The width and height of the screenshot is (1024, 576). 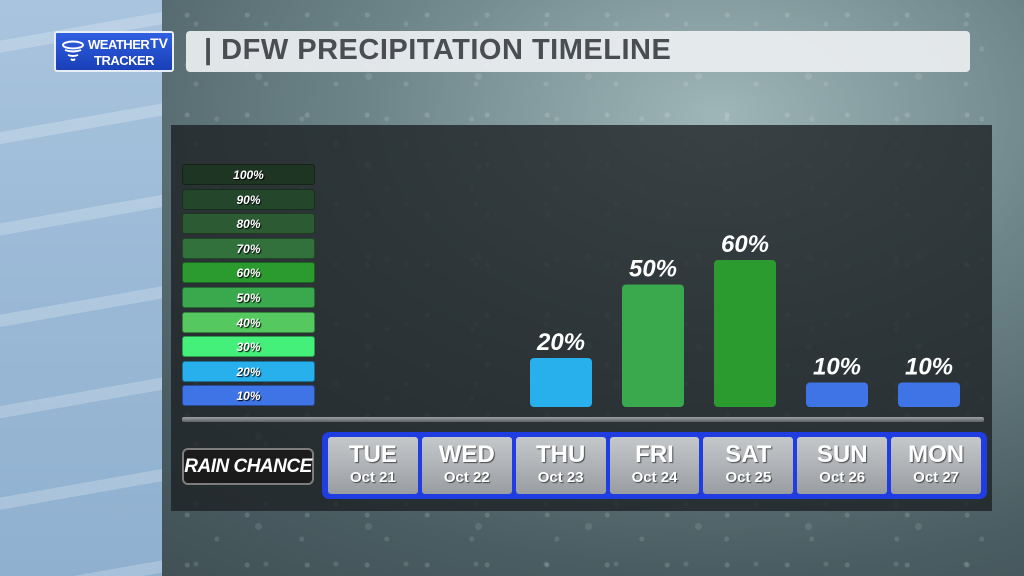 What do you see at coordinates (842, 477) in the screenshot?
I see `day-date: Oct 26` at bounding box center [842, 477].